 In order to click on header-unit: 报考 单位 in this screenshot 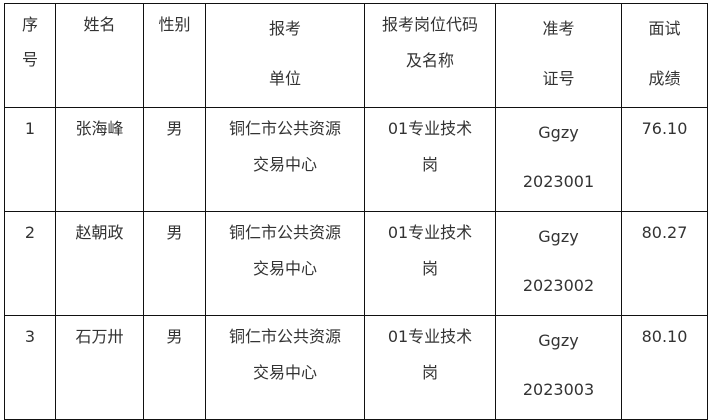, I will do `click(285, 55)`.